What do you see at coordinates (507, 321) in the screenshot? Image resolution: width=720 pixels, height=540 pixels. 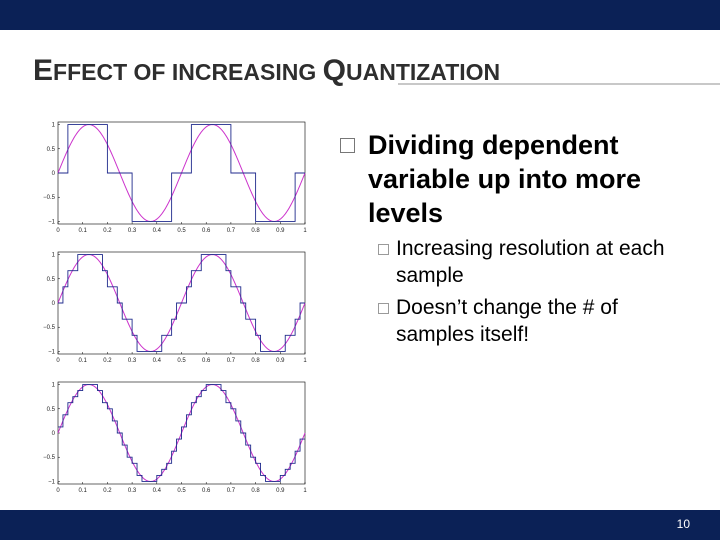 I see `bullet-sub-2-text: Doesn’t change the # of samples itself!` at bounding box center [507, 321].